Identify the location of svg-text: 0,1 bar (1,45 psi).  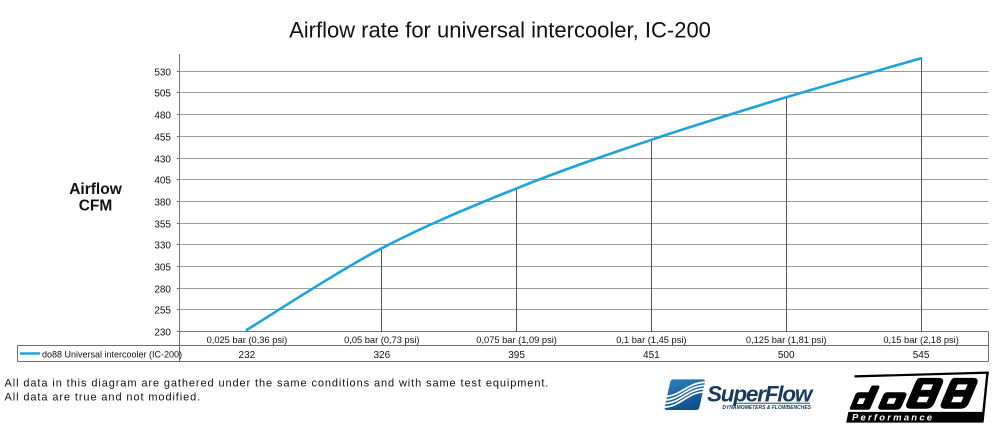
(651, 340).